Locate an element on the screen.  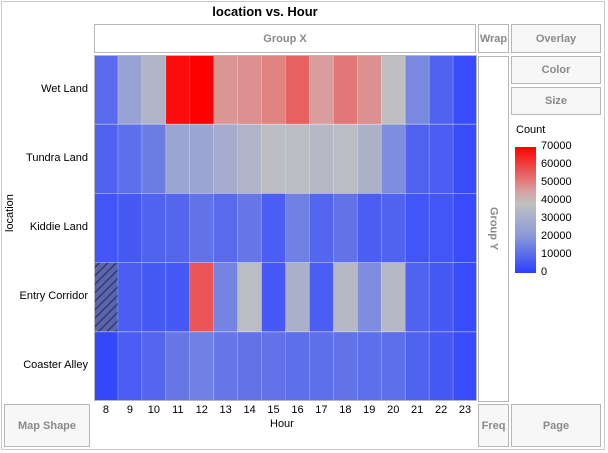
group-y-zone: Group Y is located at coordinates (493, 229).